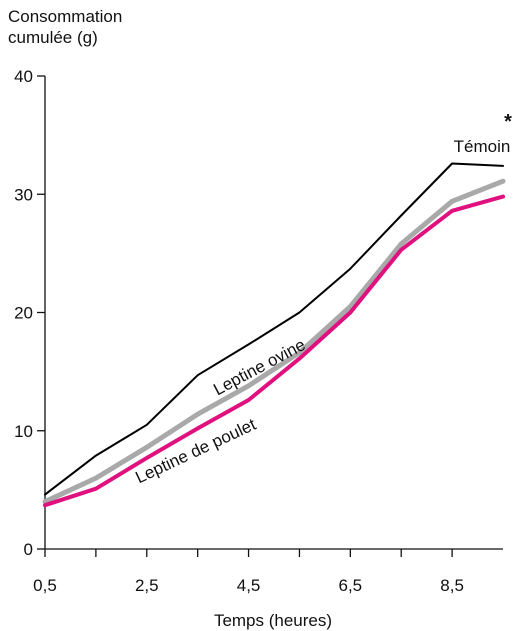 The width and height of the screenshot is (518, 631). Describe the element at coordinates (23, 313) in the screenshot. I see `y-tick-label: 20` at that location.